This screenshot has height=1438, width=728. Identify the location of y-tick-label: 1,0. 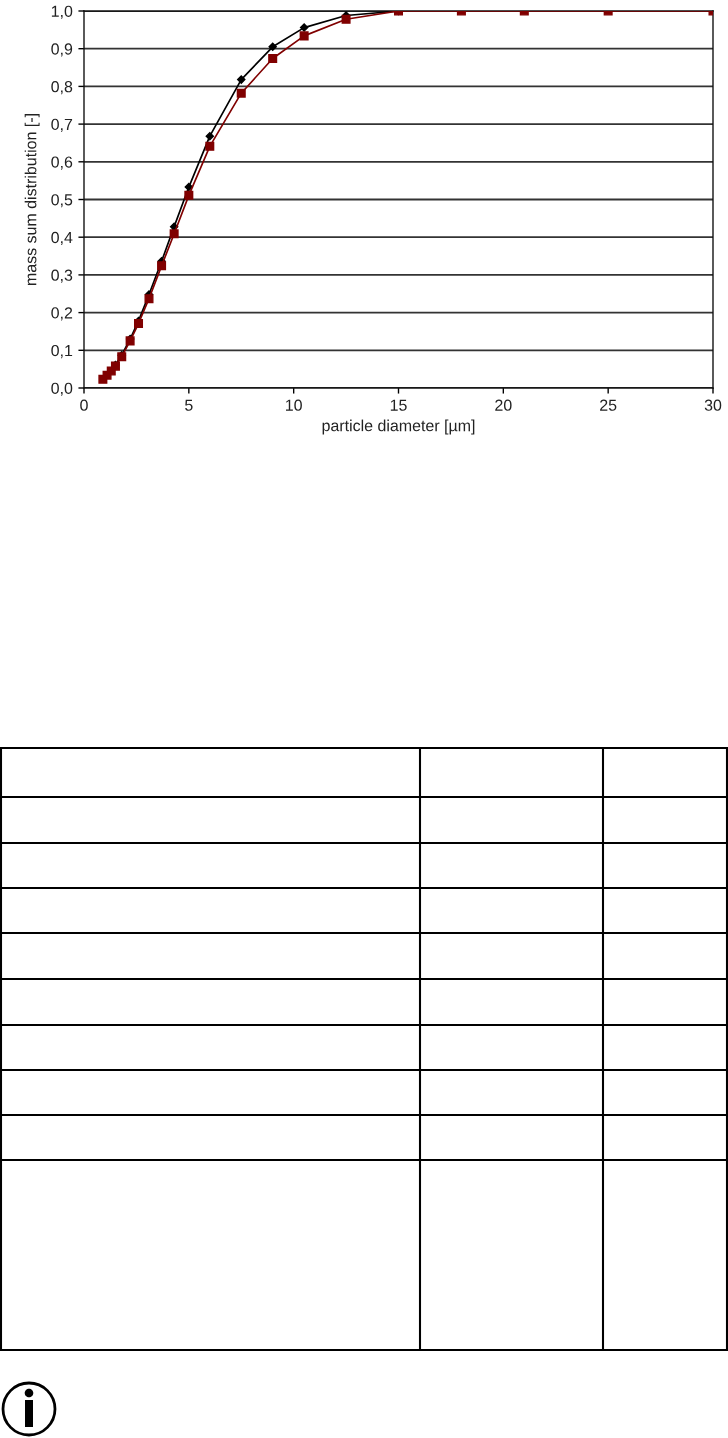
(62, 12).